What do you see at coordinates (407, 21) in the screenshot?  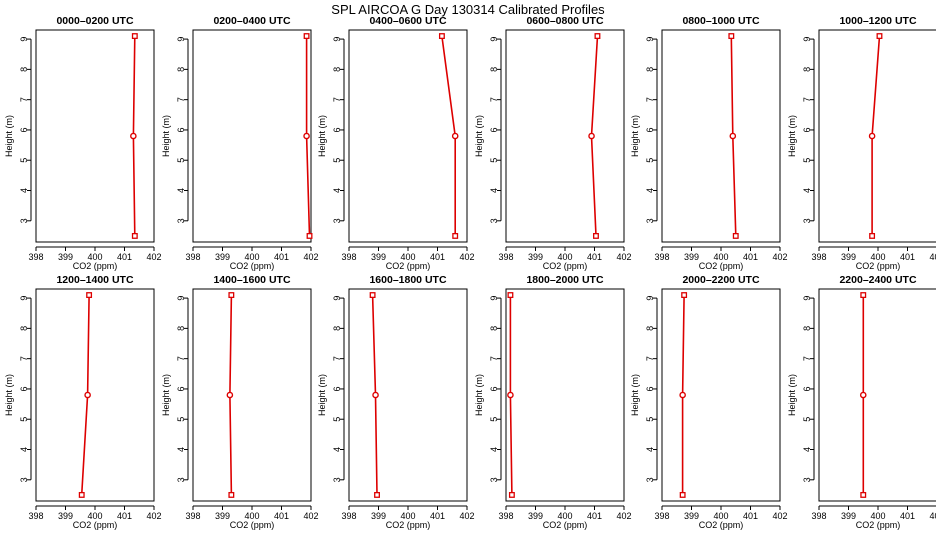 I see `panel-title: 0400–0600 UTC` at bounding box center [407, 21].